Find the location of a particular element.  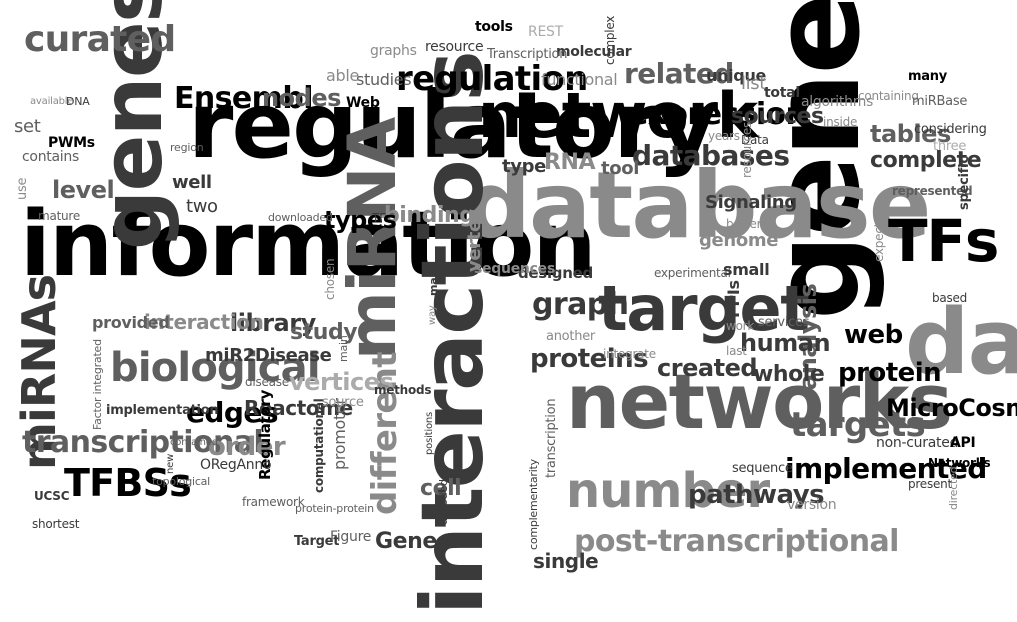

word-work: work is located at coordinates (740, 326).